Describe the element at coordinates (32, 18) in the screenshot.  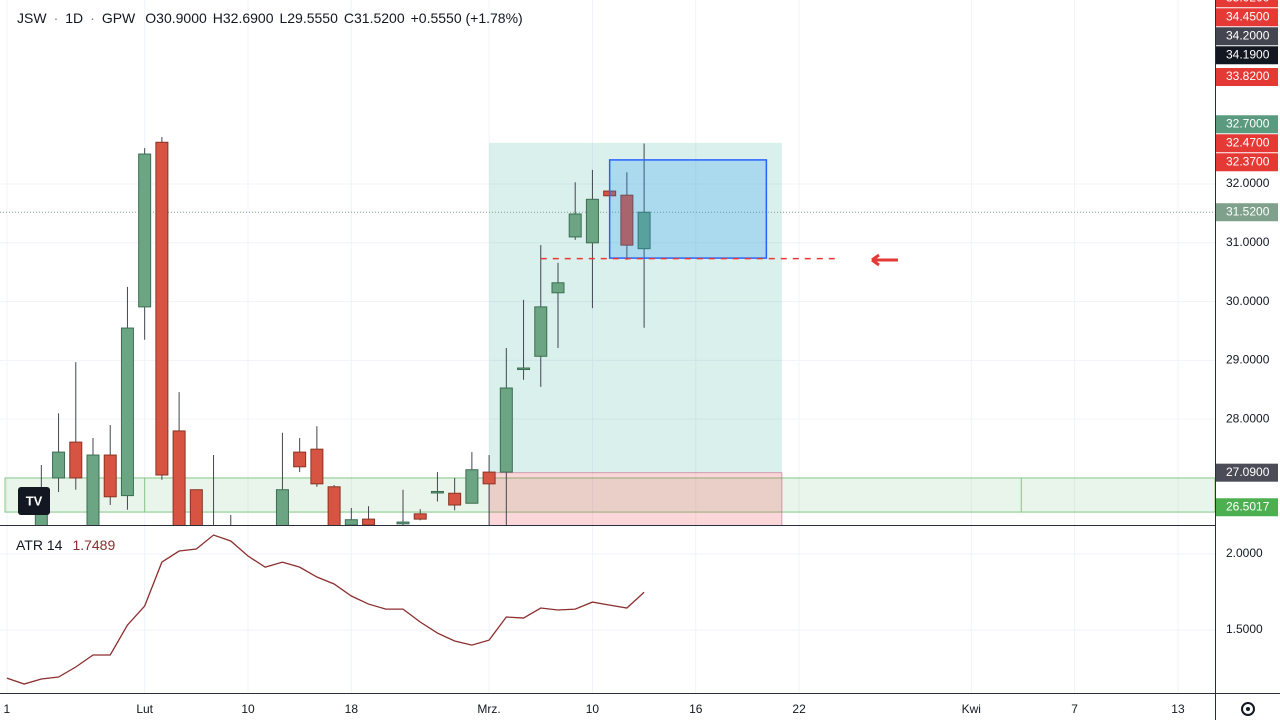
I see `symbol: JSW` at that location.